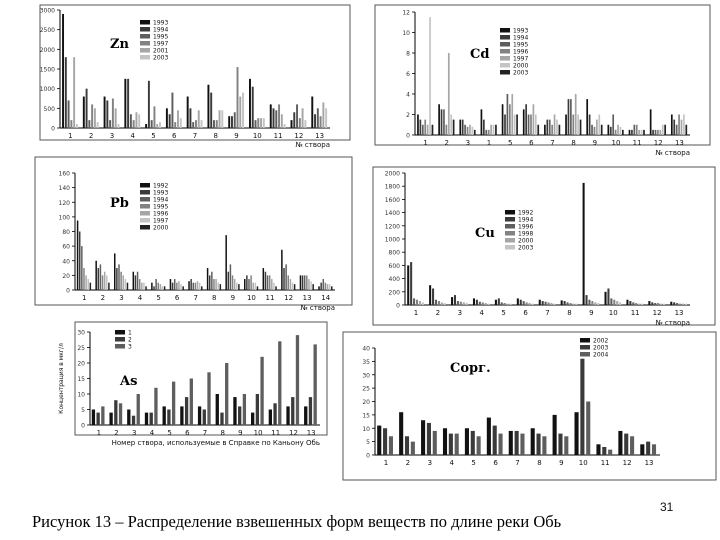  I want to click on pb-y-tick-label: 40, so click(66, 261).